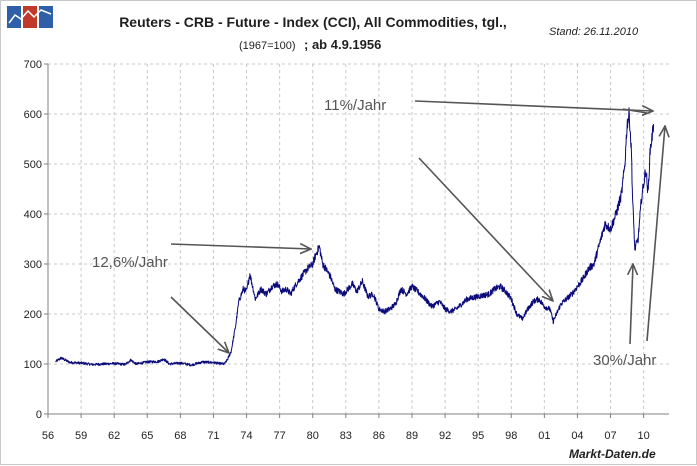 Image resolution: width=697 pixels, height=466 pixels. What do you see at coordinates (213, 436) in the screenshot?
I see `x-tick-label: 71` at bounding box center [213, 436].